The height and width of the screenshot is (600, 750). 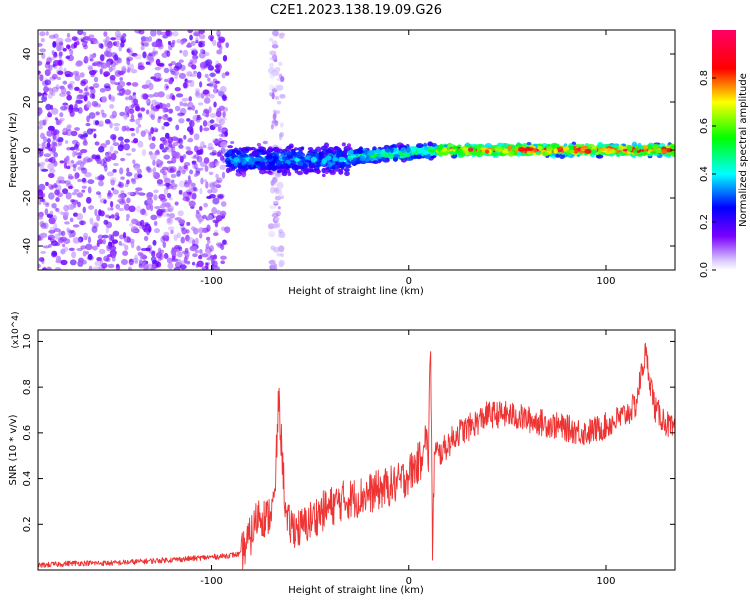 I want to click on snr-y-tick-label: 0.2, so click(x=27, y=524).